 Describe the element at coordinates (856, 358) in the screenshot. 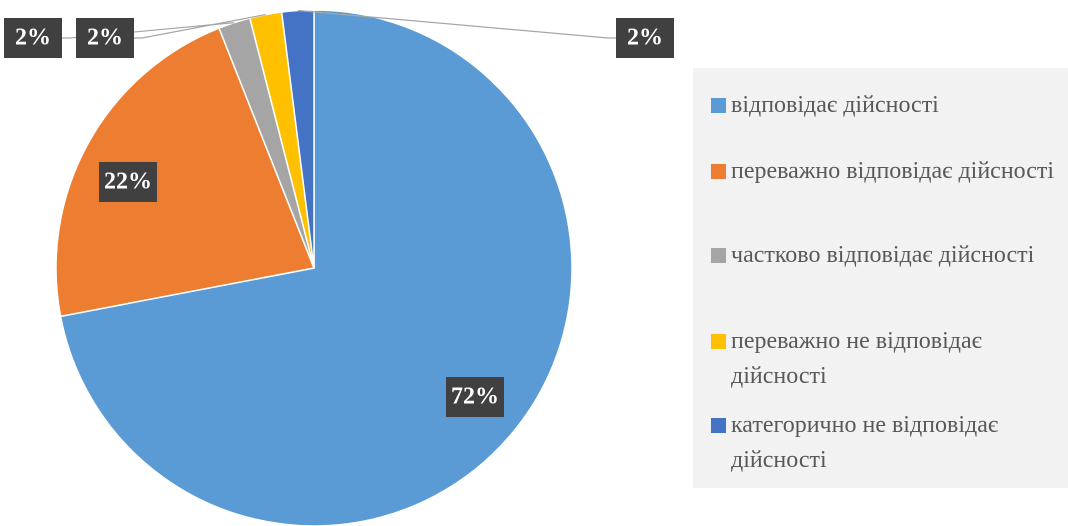

I see `legend-label: переважно не відповідає дійсності` at that location.